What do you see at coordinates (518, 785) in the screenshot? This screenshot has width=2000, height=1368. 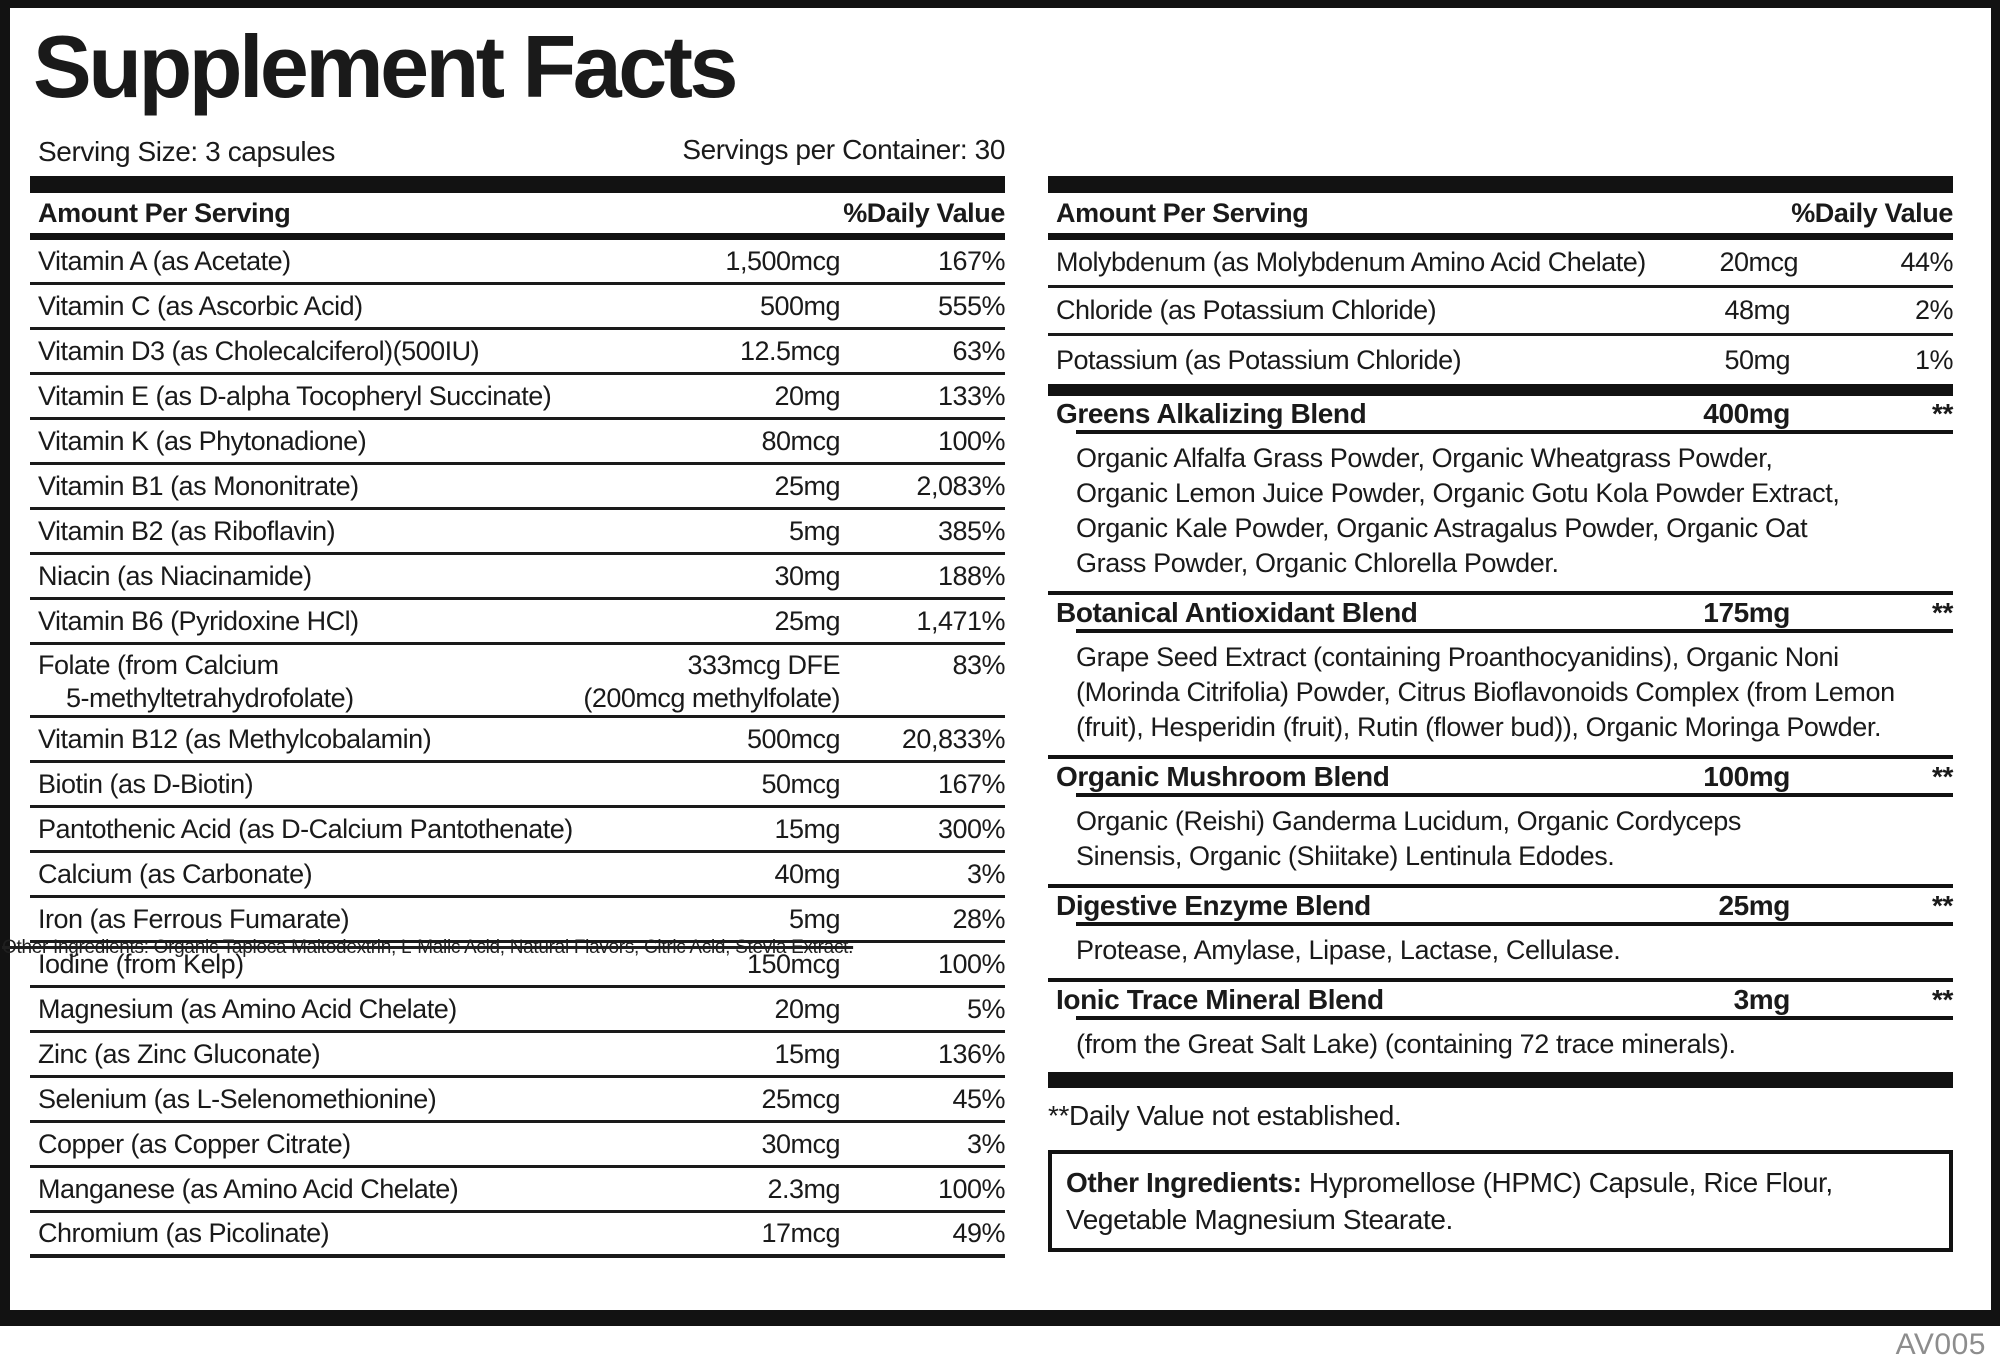 I see `table-row: Biotin (as D-Biotin) 50mcg 167%` at bounding box center [518, 785].